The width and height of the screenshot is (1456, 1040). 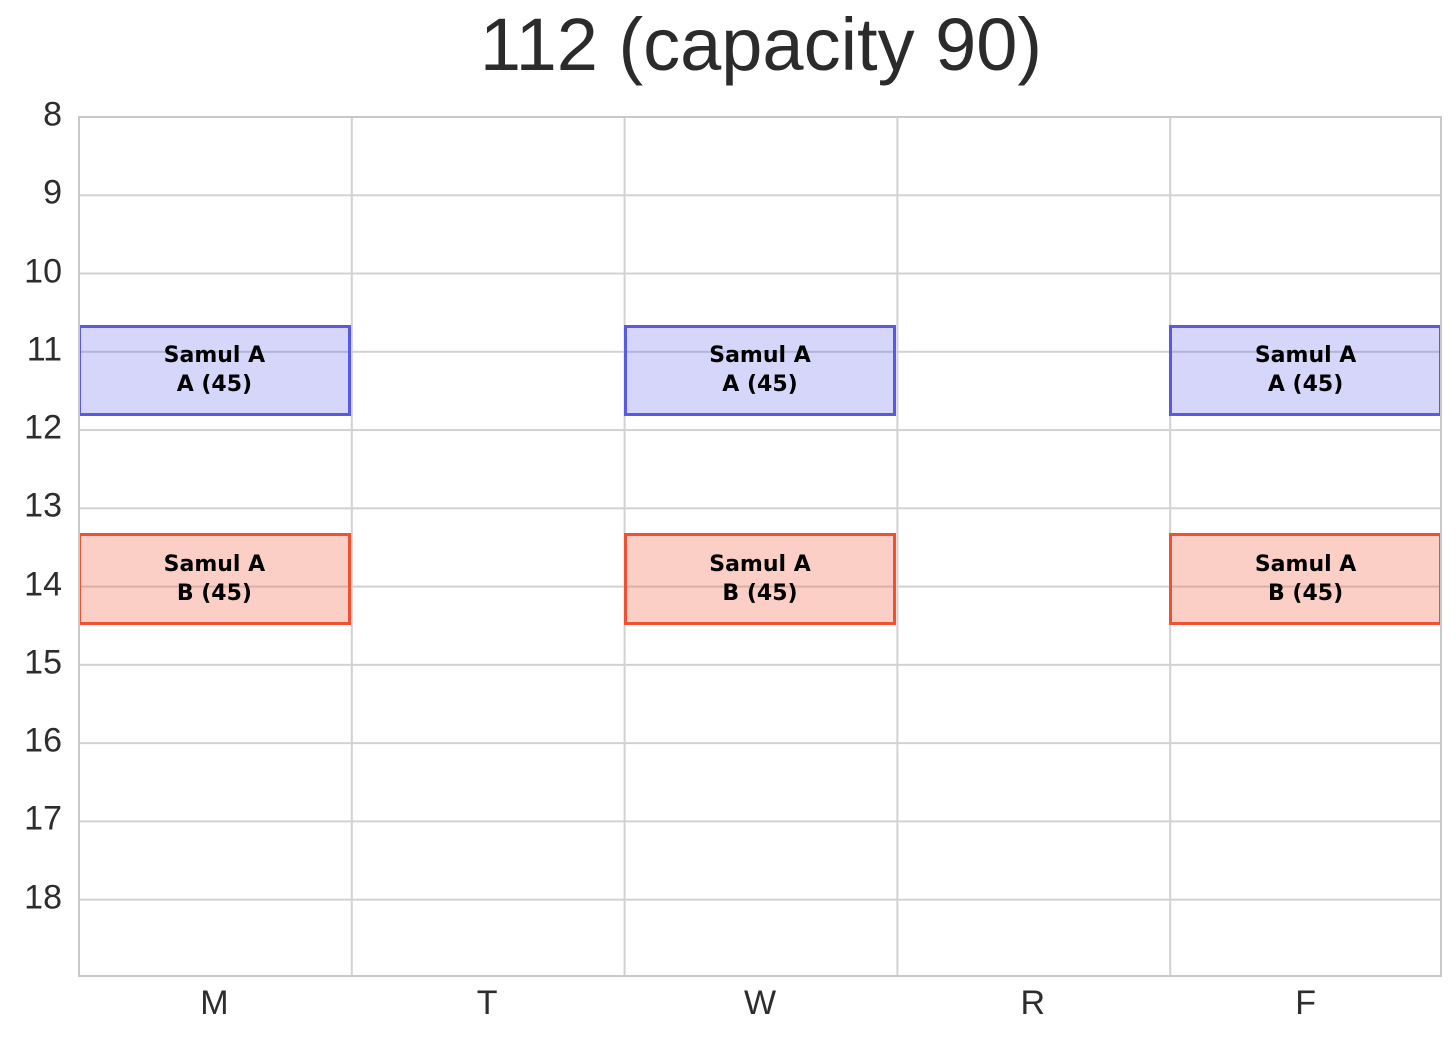 What do you see at coordinates (1305, 579) in the screenshot?
I see `event-block-section-B-F: Samul A B (45)` at bounding box center [1305, 579].